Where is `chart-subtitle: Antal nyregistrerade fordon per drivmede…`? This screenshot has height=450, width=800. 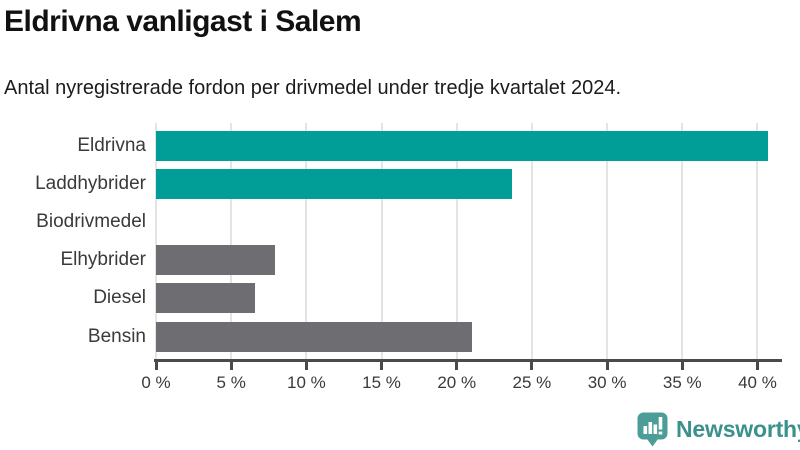
chart-subtitle: Antal nyregistrerade fordon per drivmede… is located at coordinates (313, 88).